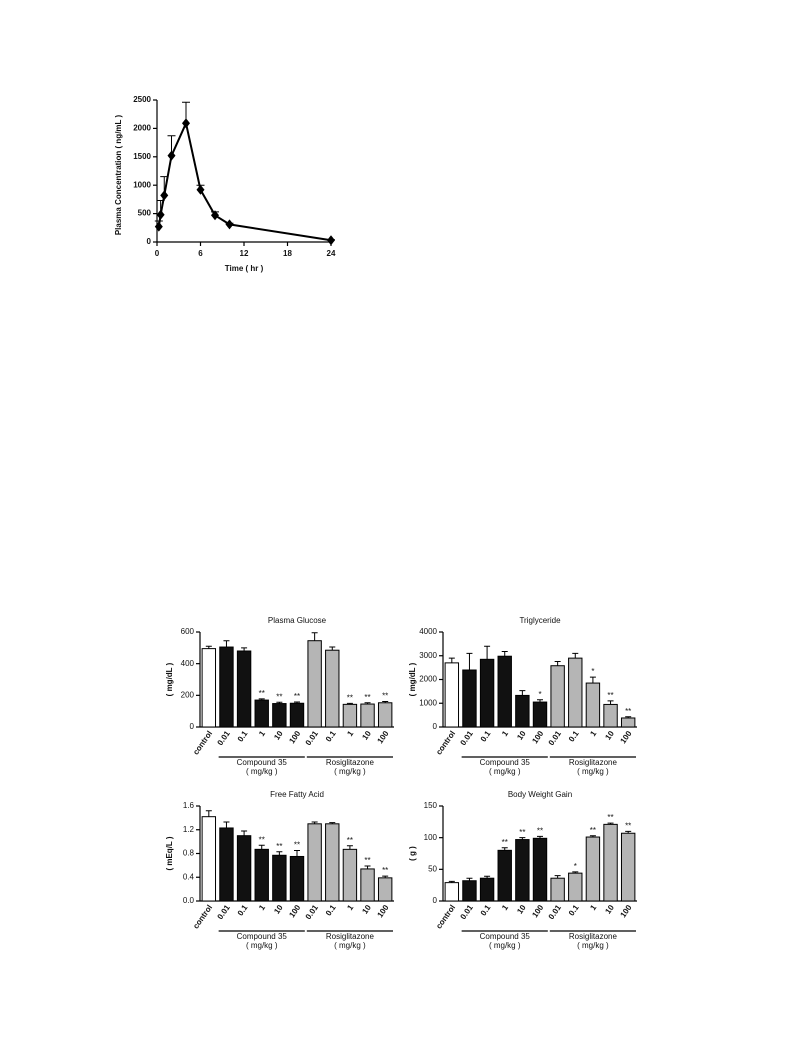  What do you see at coordinates (428, 702) in the screenshot?
I see `y-tick-label: 1000` at bounding box center [428, 702].